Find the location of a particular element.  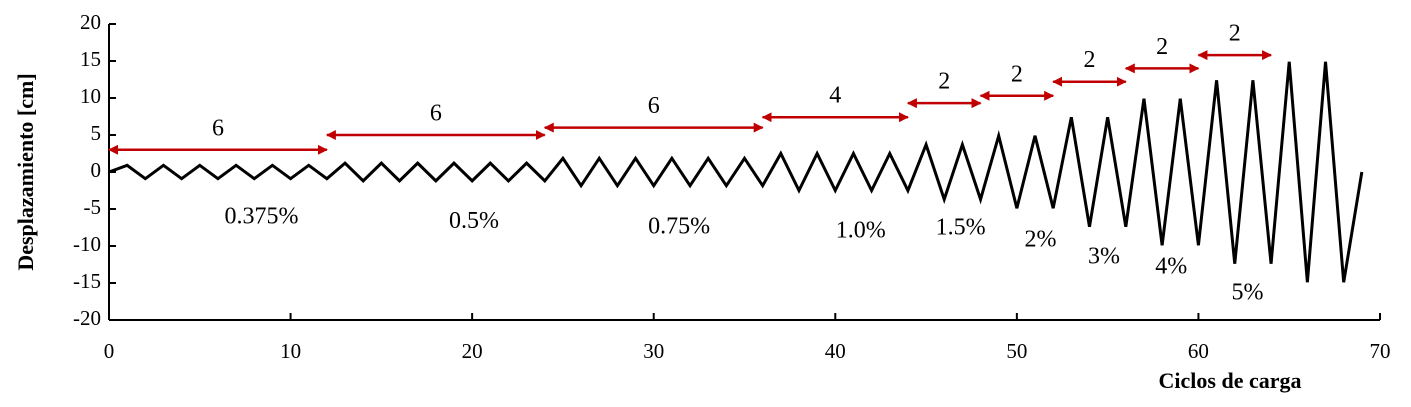

drift-label: 5% is located at coordinates (1247, 293).